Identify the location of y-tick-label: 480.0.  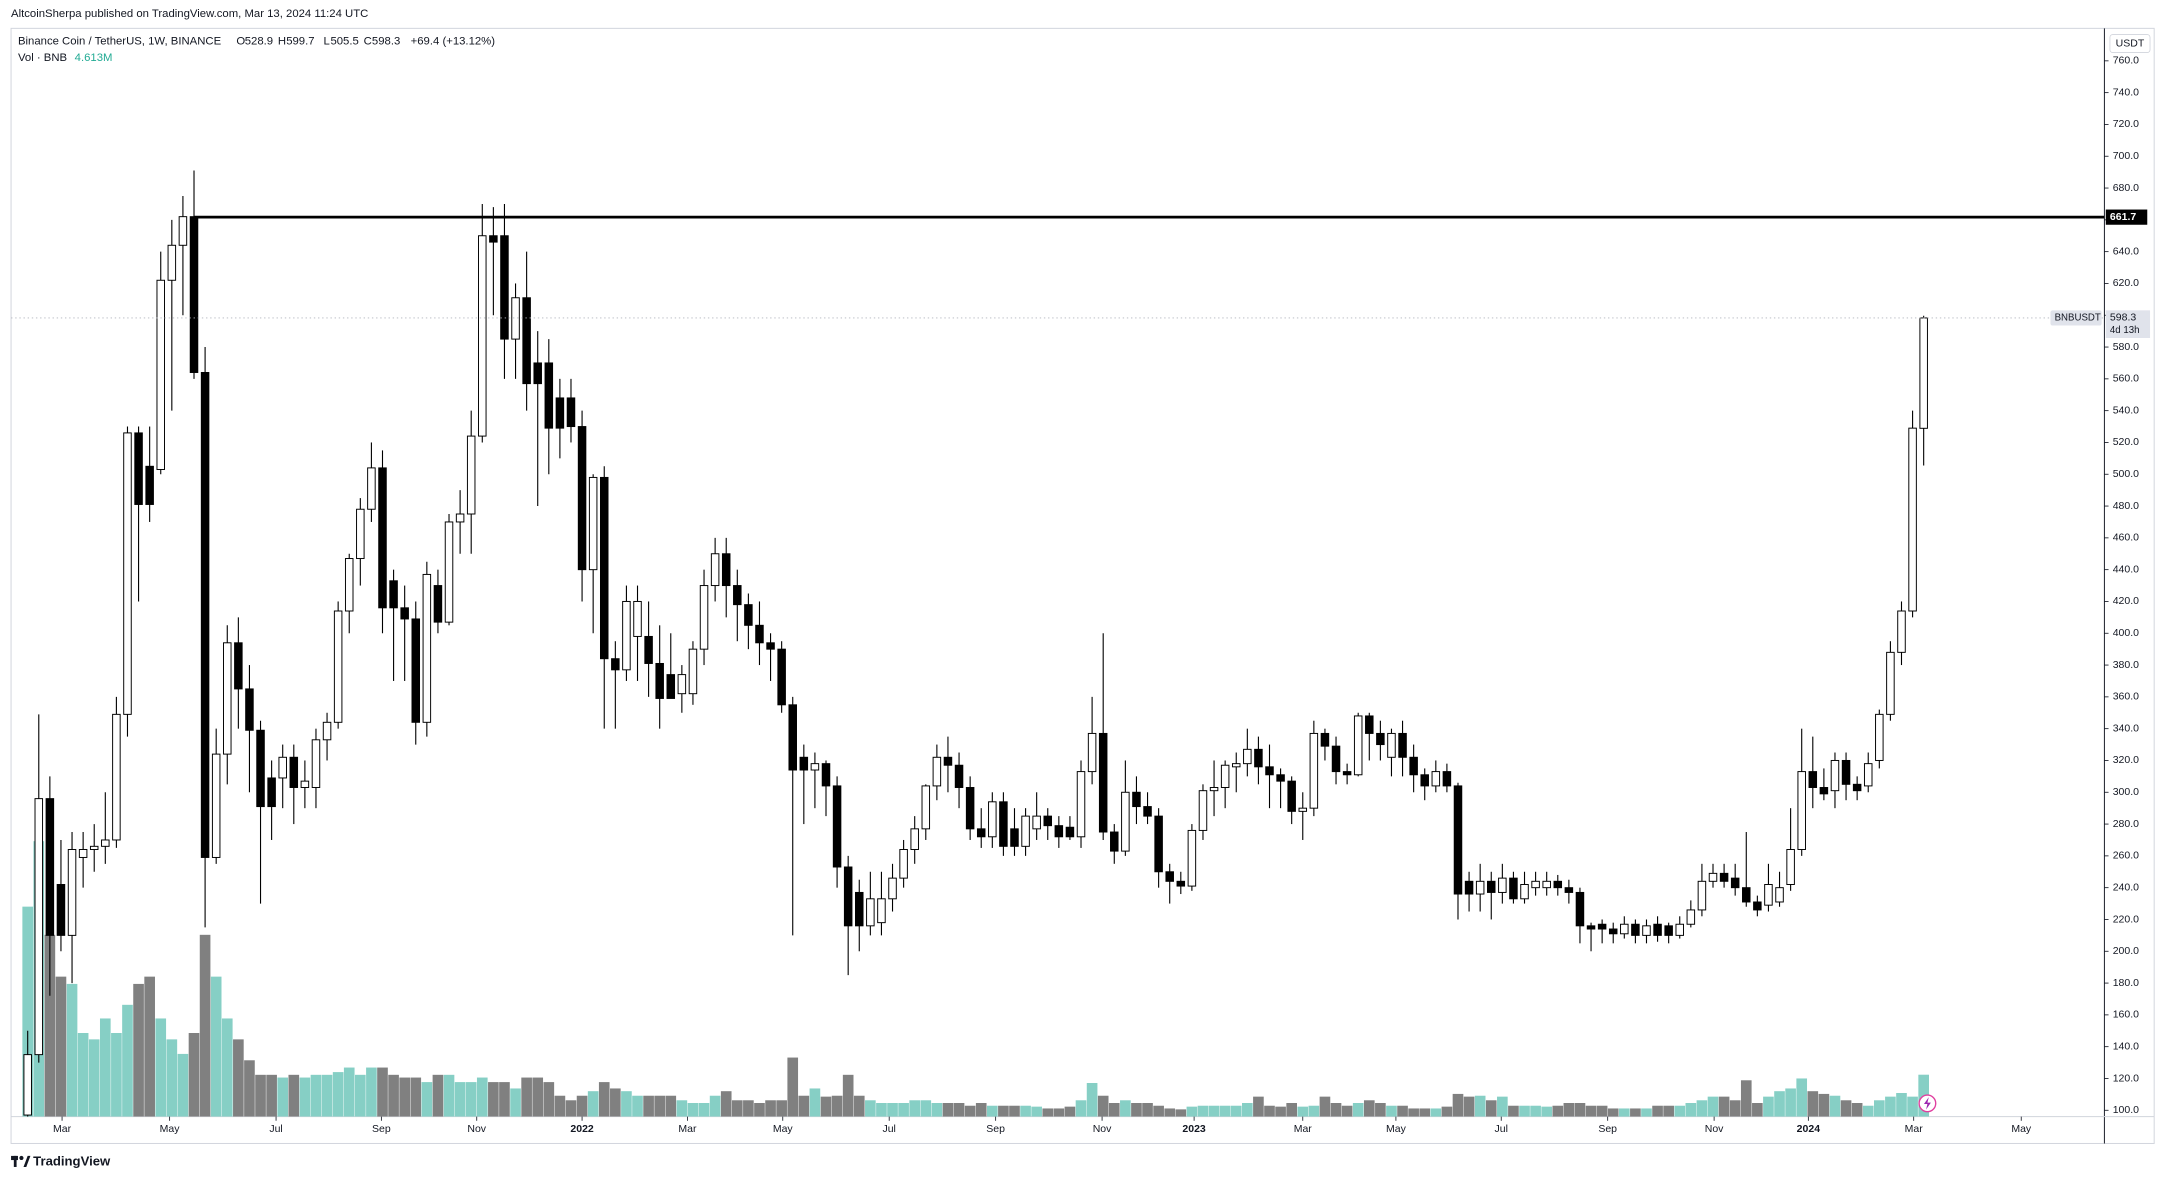
(2126, 506).